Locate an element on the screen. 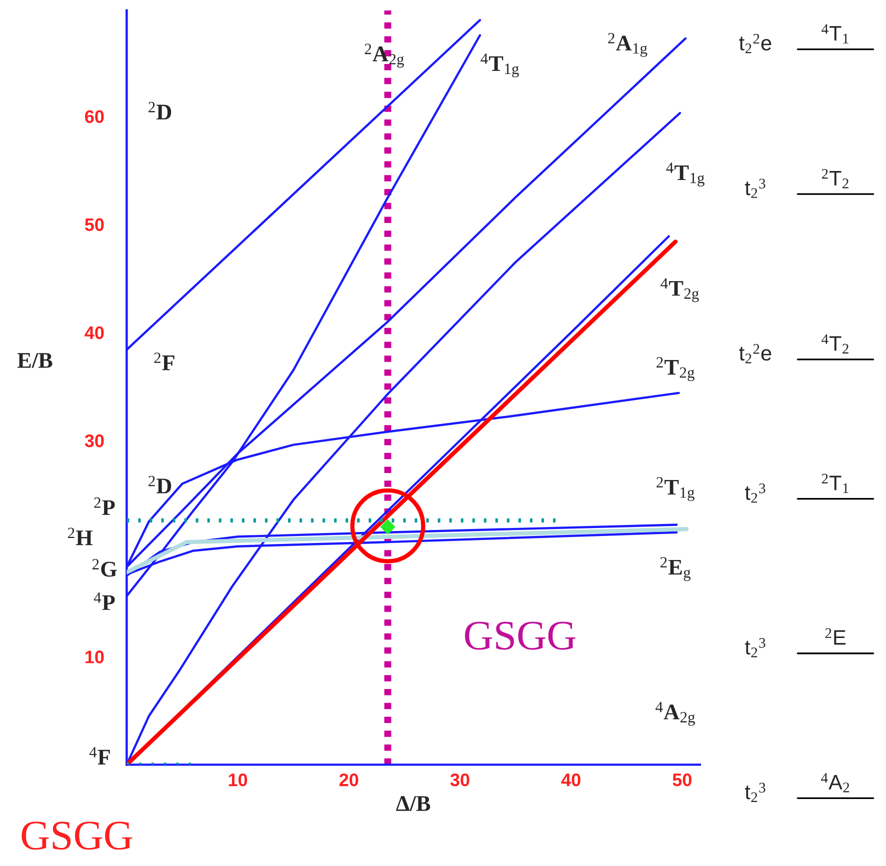 This screenshot has height=866, width=886. text: $^{4}$T$_{1}$ is located at coordinates (835, 34).